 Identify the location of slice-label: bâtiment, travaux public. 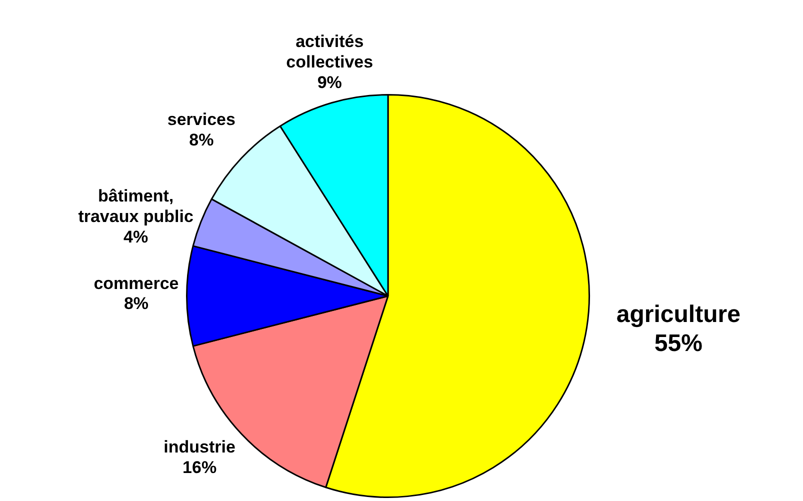
(136, 206).